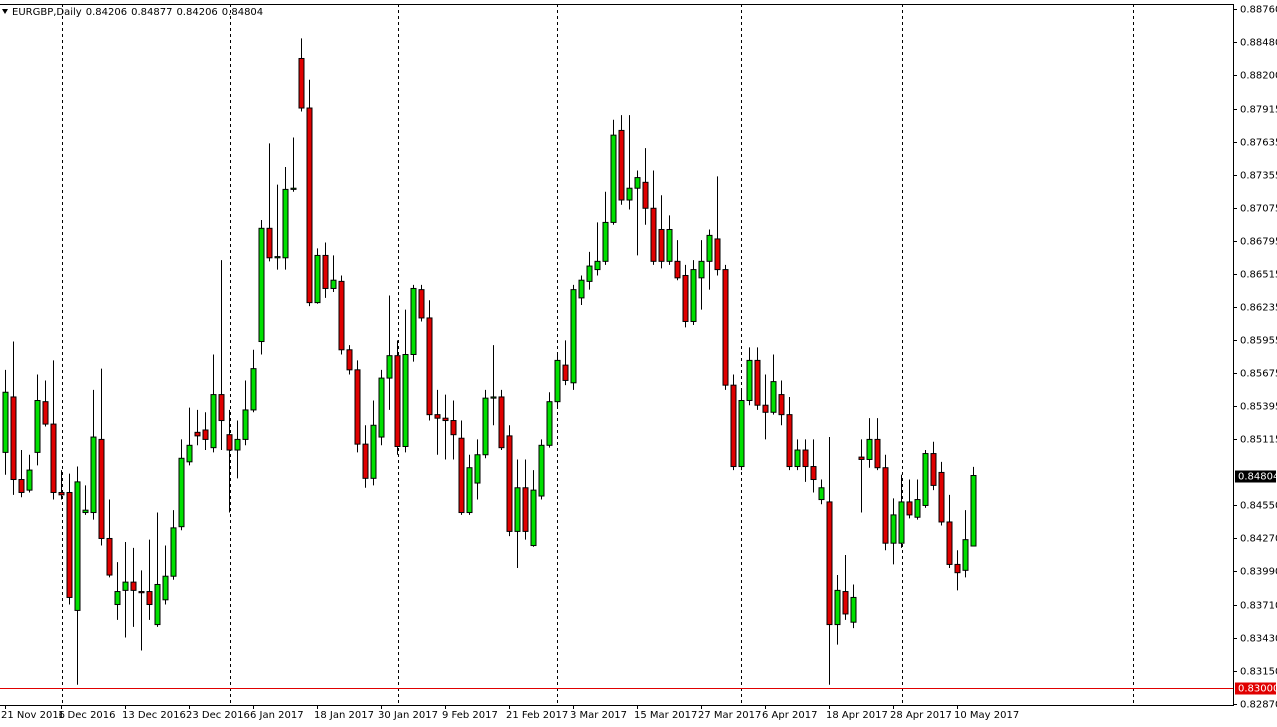 The image size is (1277, 727). I want to click on symbol: EURGBP,Daily, so click(47, 12).